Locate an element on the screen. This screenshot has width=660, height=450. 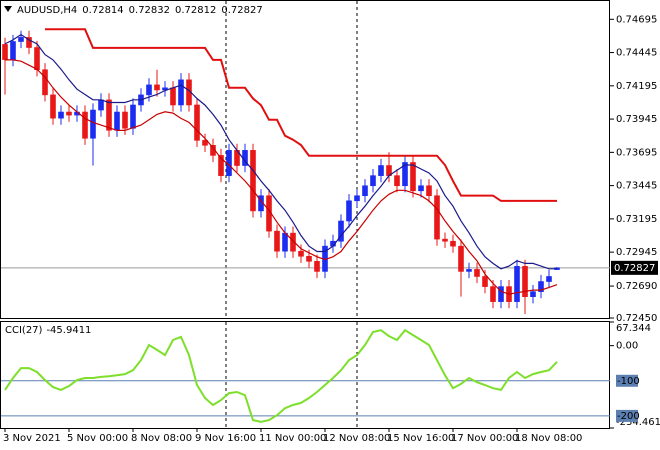
y-tick-label: 0.72450 is located at coordinates (636, 318).